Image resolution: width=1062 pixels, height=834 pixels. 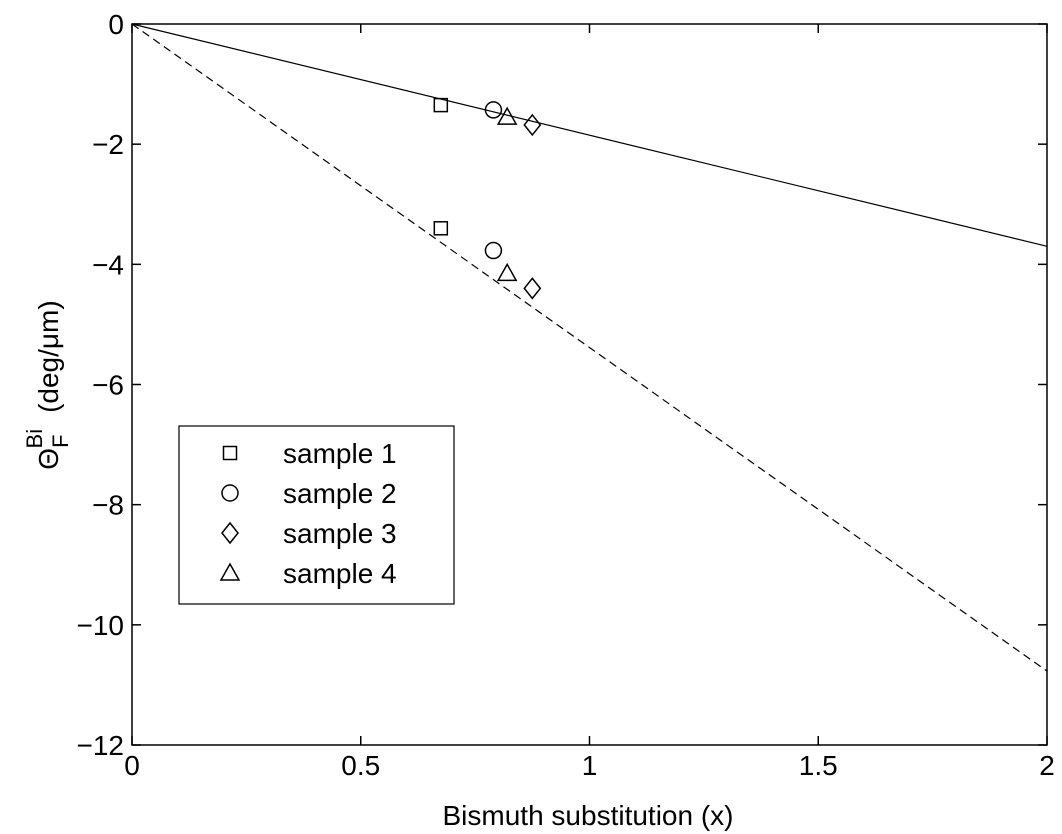 I want to click on y-tick-label: −10, so click(x=101, y=625).